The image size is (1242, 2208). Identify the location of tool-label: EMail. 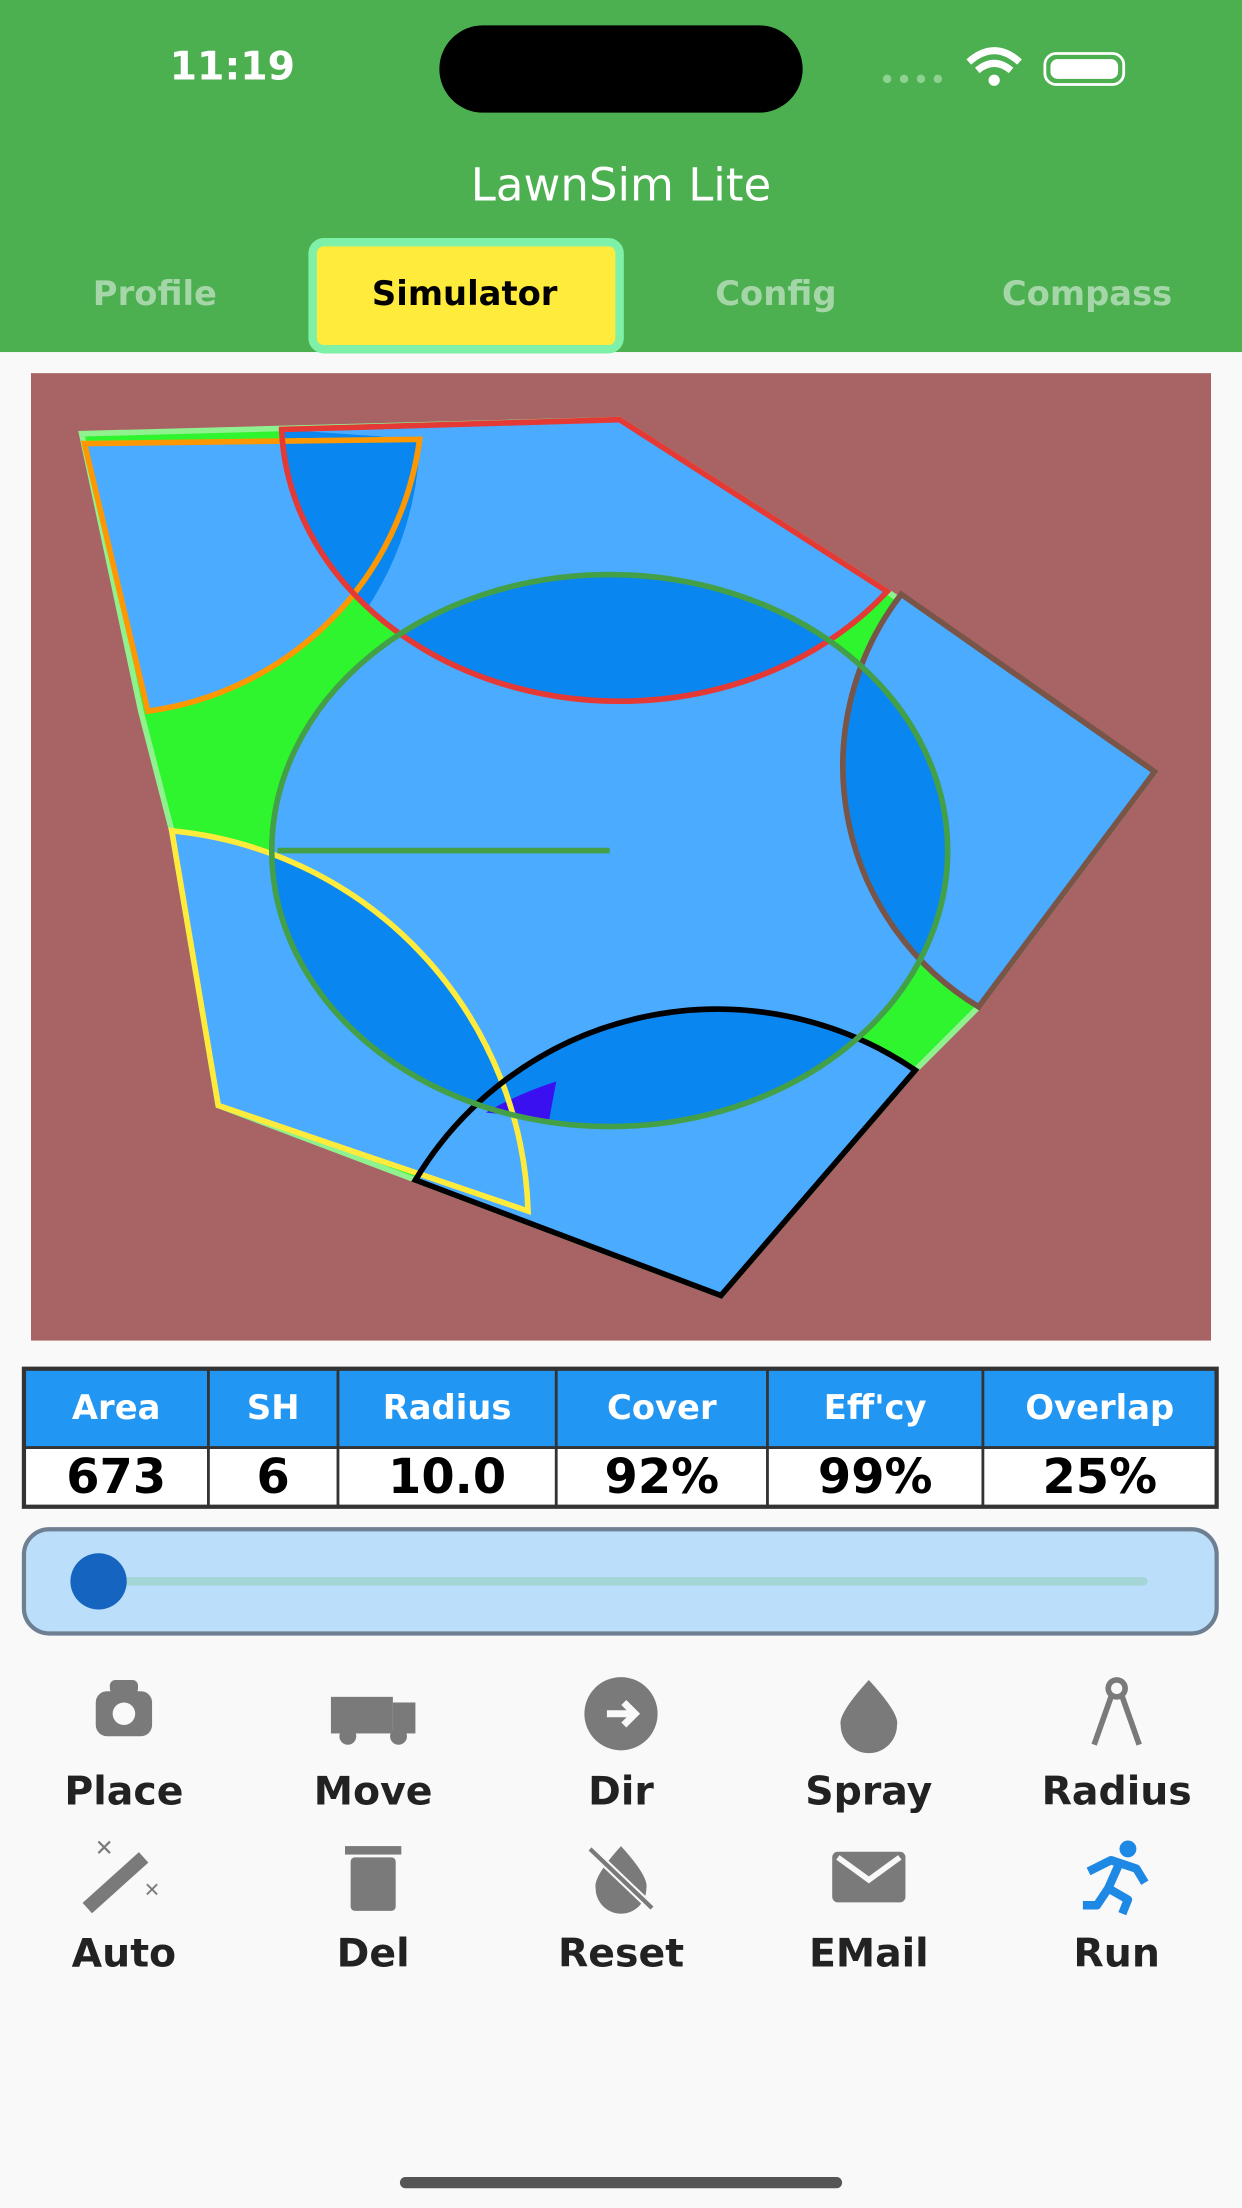
(869, 1953).